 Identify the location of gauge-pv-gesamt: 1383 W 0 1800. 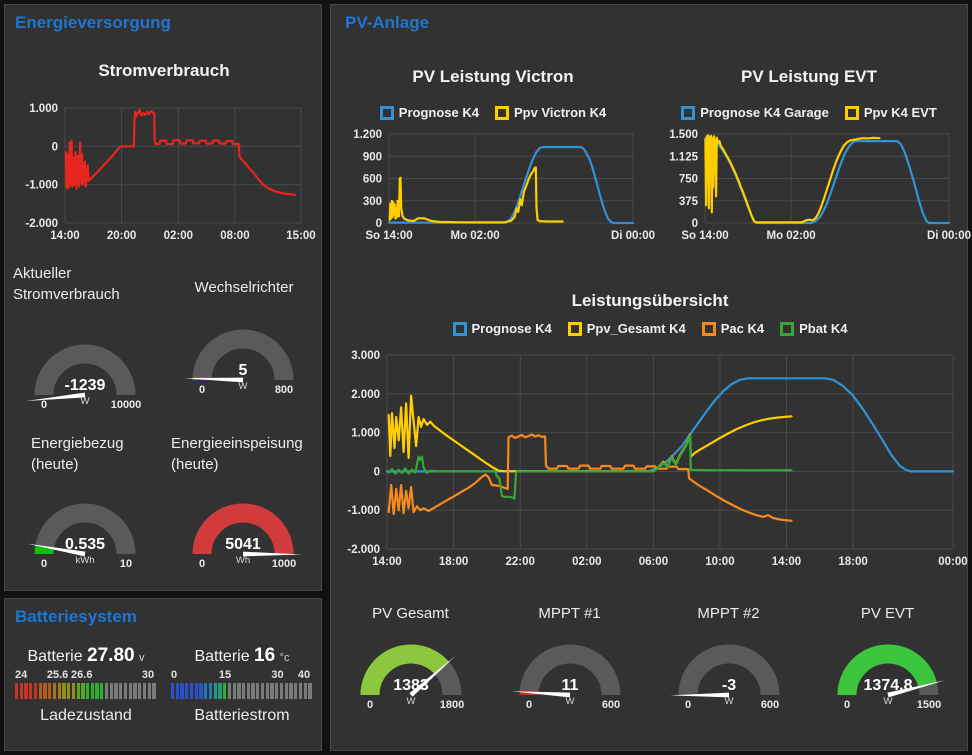
(411, 673).